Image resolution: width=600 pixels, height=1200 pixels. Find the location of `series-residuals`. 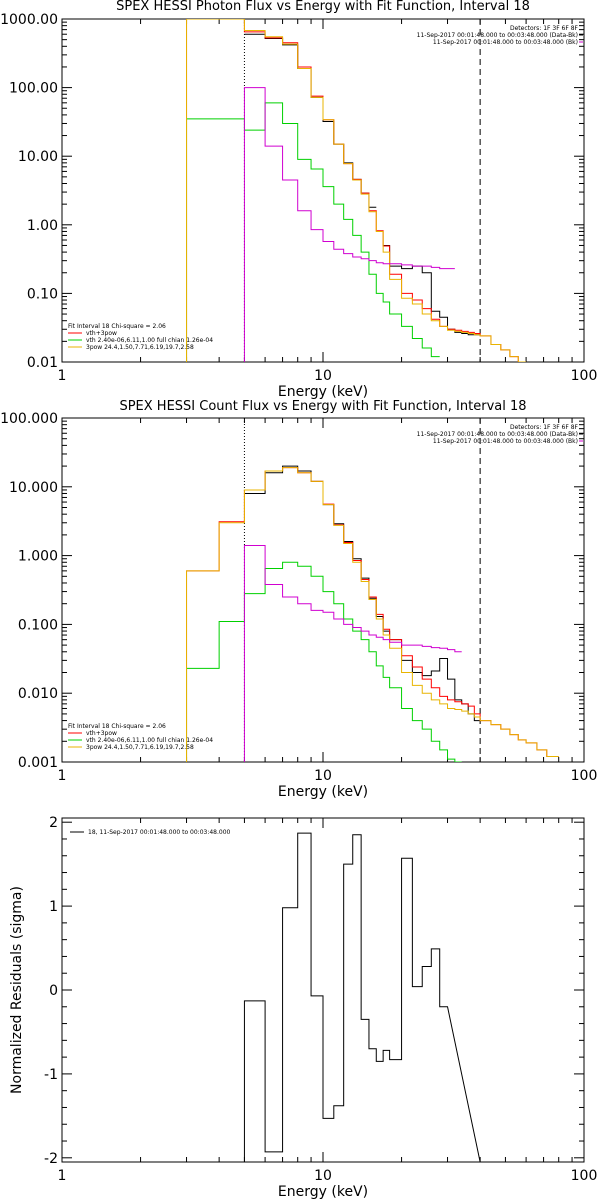

series-residuals is located at coordinates (362, 997).